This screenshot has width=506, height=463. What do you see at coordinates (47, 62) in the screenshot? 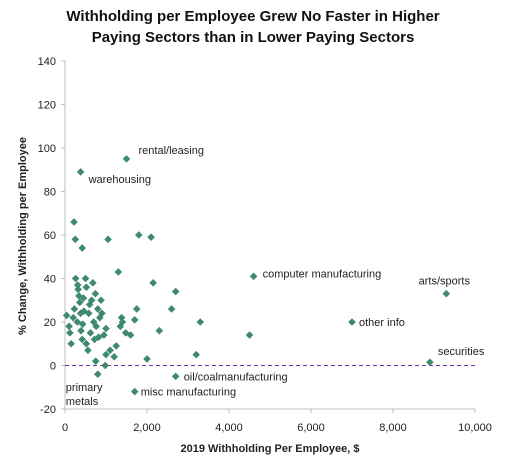
I see `y-tick-label: 140` at bounding box center [47, 62].